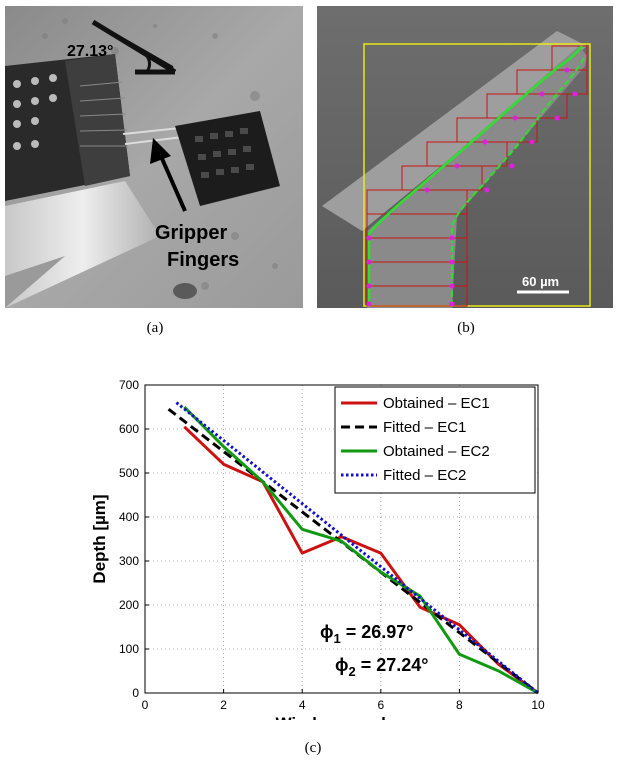  What do you see at coordinates (302, 705) in the screenshot?
I see `x-tick-label: 4` at bounding box center [302, 705].